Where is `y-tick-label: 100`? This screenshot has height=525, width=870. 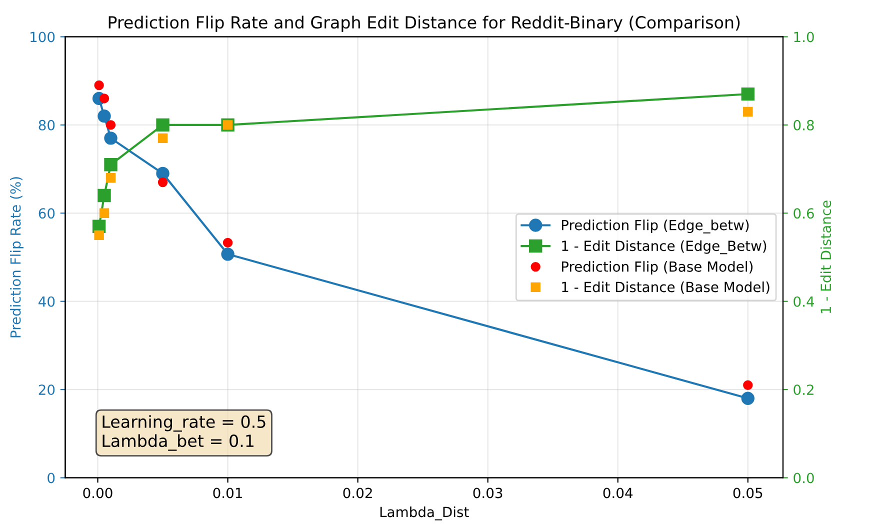 y-tick-label: 100 is located at coordinates (42, 37).